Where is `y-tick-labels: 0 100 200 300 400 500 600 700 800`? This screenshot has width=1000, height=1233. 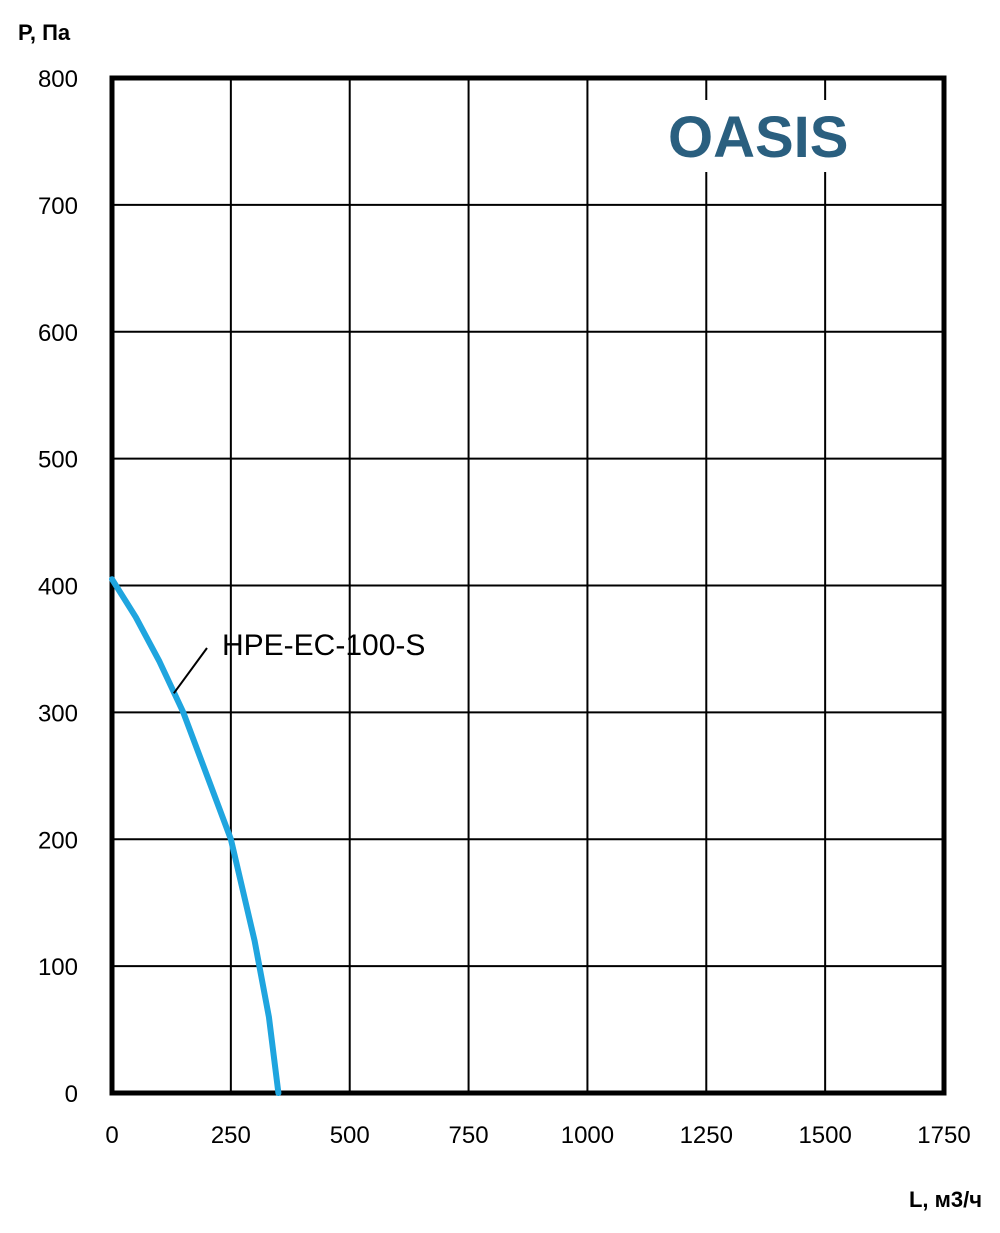
y-tick-labels: 0 100 200 300 400 500 600 700 800 is located at coordinates (58, 587).